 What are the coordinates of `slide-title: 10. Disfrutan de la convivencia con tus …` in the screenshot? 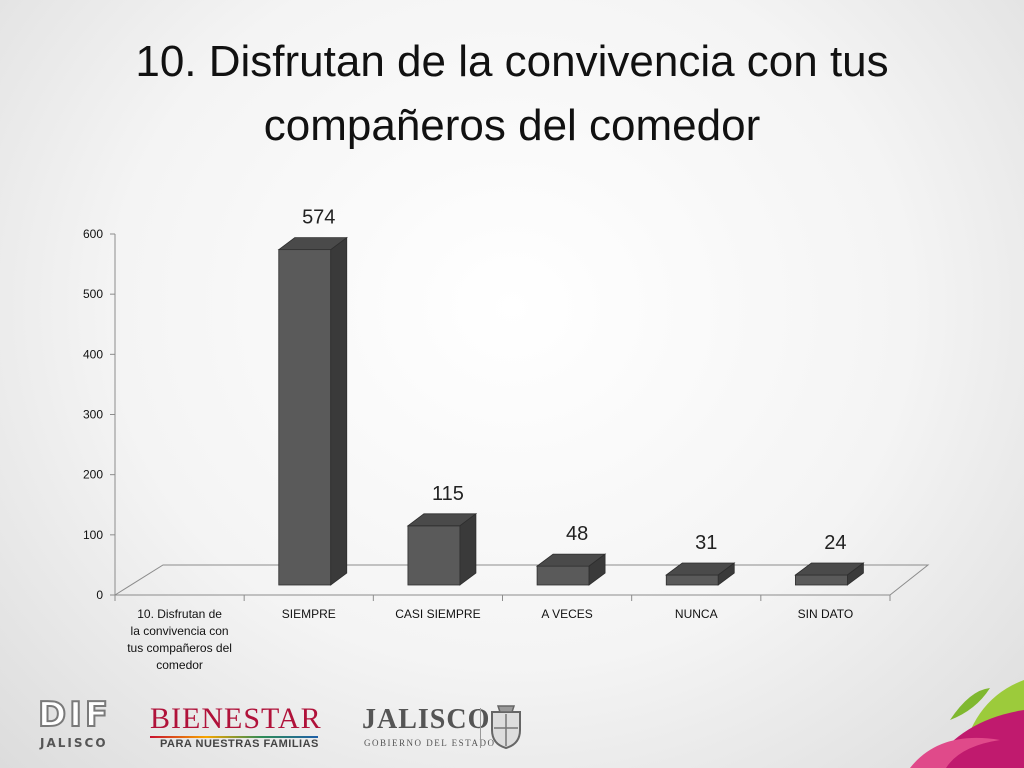 It's located at (512, 93).